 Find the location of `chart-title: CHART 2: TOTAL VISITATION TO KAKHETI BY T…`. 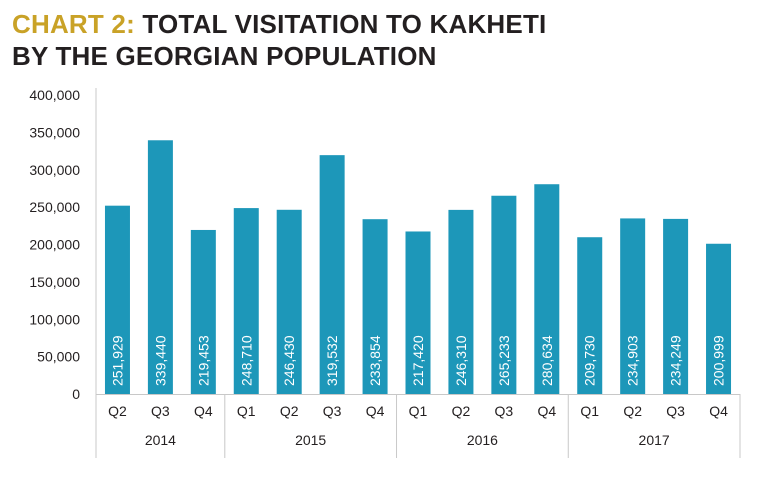

chart-title: CHART 2: TOTAL VISITATION TO KAKHETI BY T… is located at coordinates (279, 40).